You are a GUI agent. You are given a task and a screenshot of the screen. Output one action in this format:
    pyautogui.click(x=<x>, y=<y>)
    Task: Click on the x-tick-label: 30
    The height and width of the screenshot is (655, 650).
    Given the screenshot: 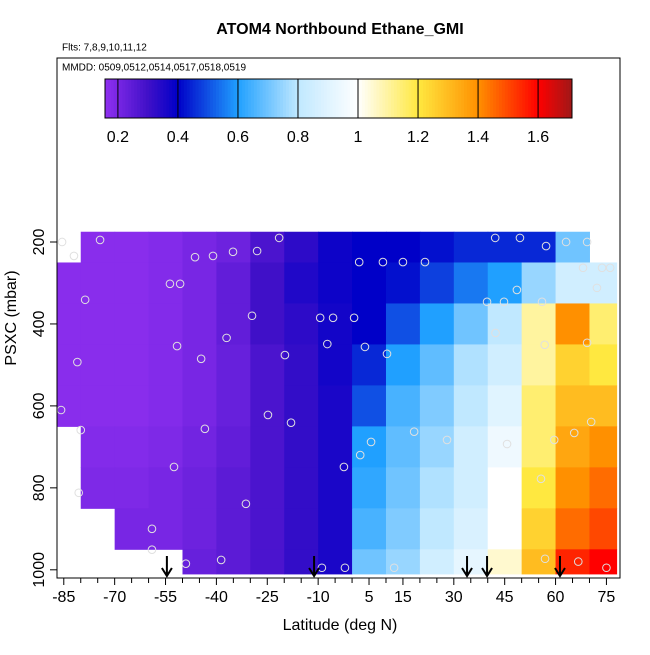 What is the action you would take?
    pyautogui.click(x=454, y=597)
    